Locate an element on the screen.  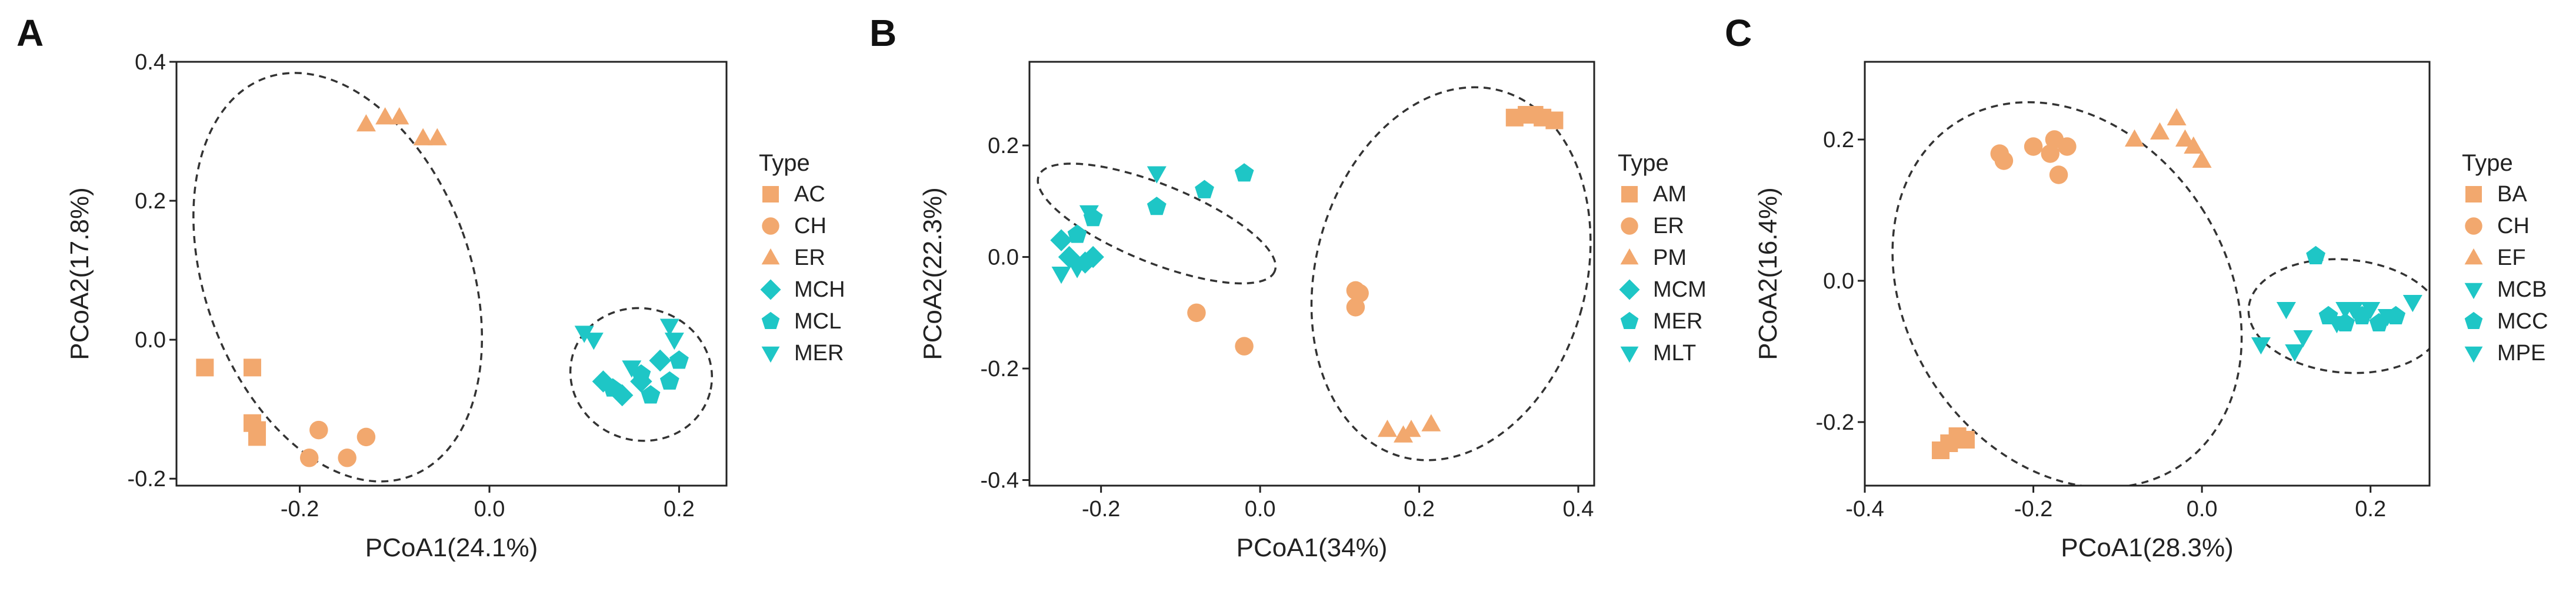
legend-label: MCC is located at coordinates (2522, 322).